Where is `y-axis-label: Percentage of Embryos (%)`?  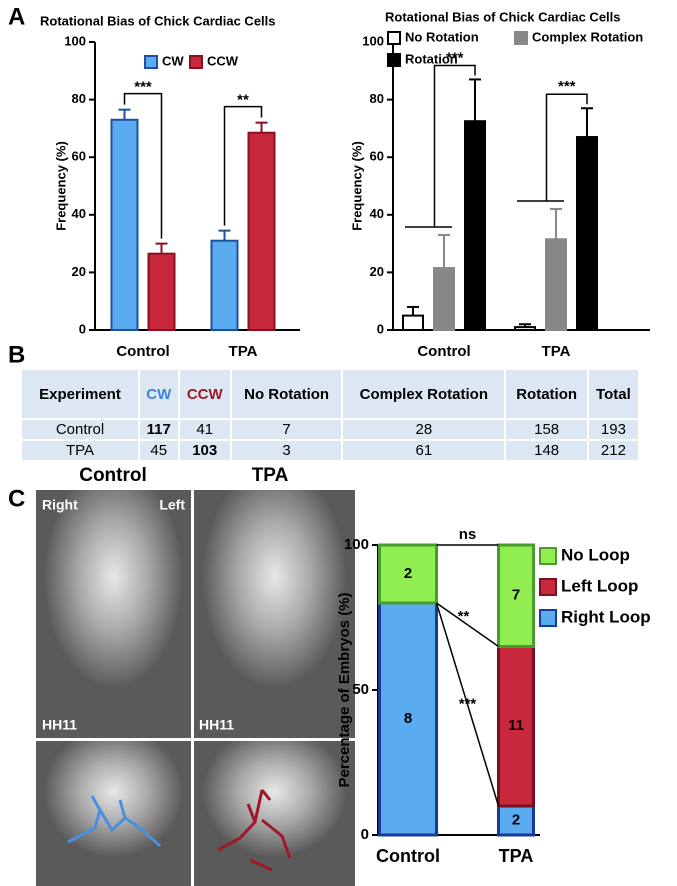
y-axis-label: Percentage of Embryos (%) is located at coordinates (344, 689).